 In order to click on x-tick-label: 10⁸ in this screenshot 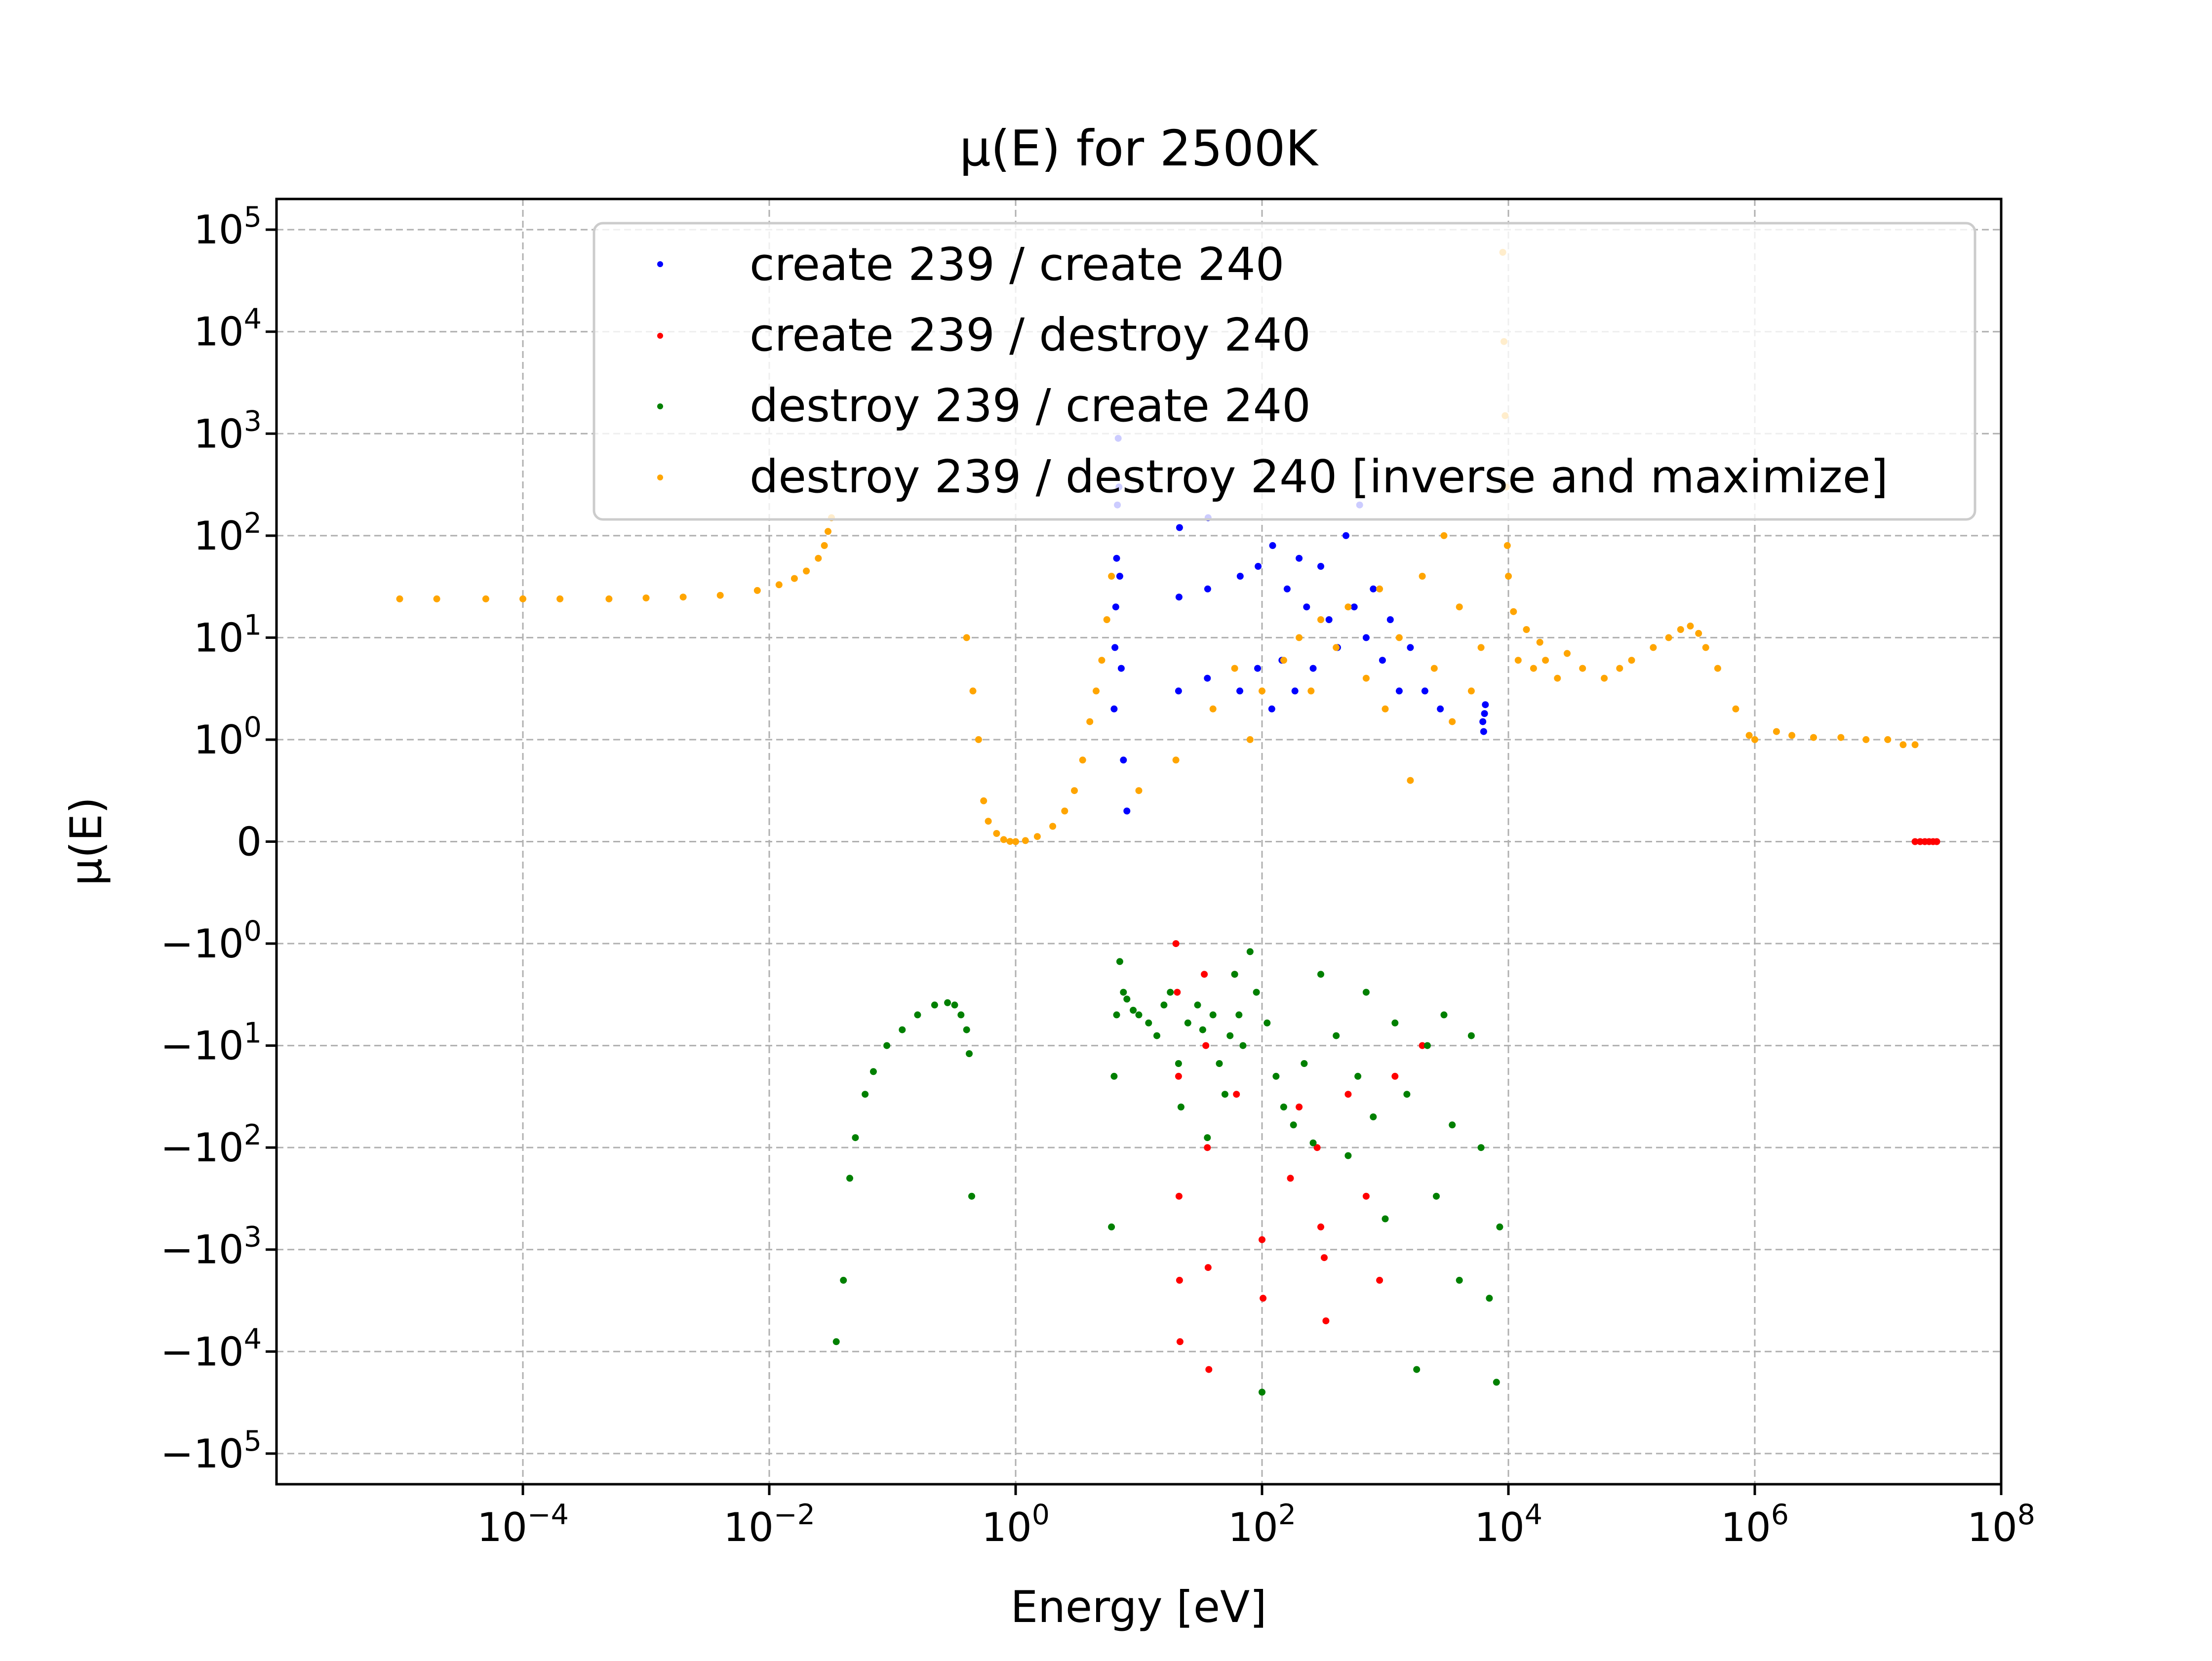, I will do `click(2001, 1525)`.